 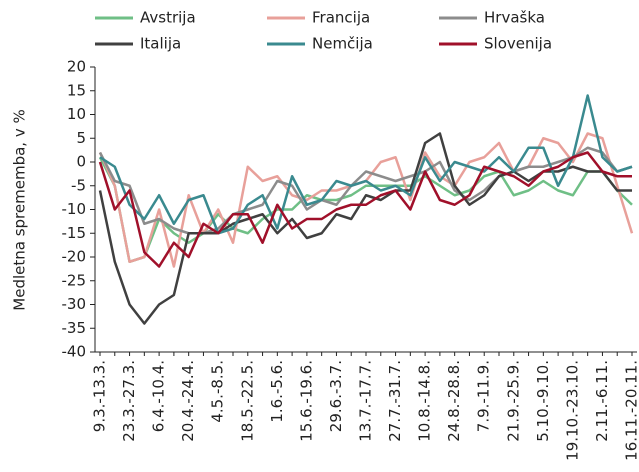 I want to click on y-tick-label: 5, so click(x=81, y=138).